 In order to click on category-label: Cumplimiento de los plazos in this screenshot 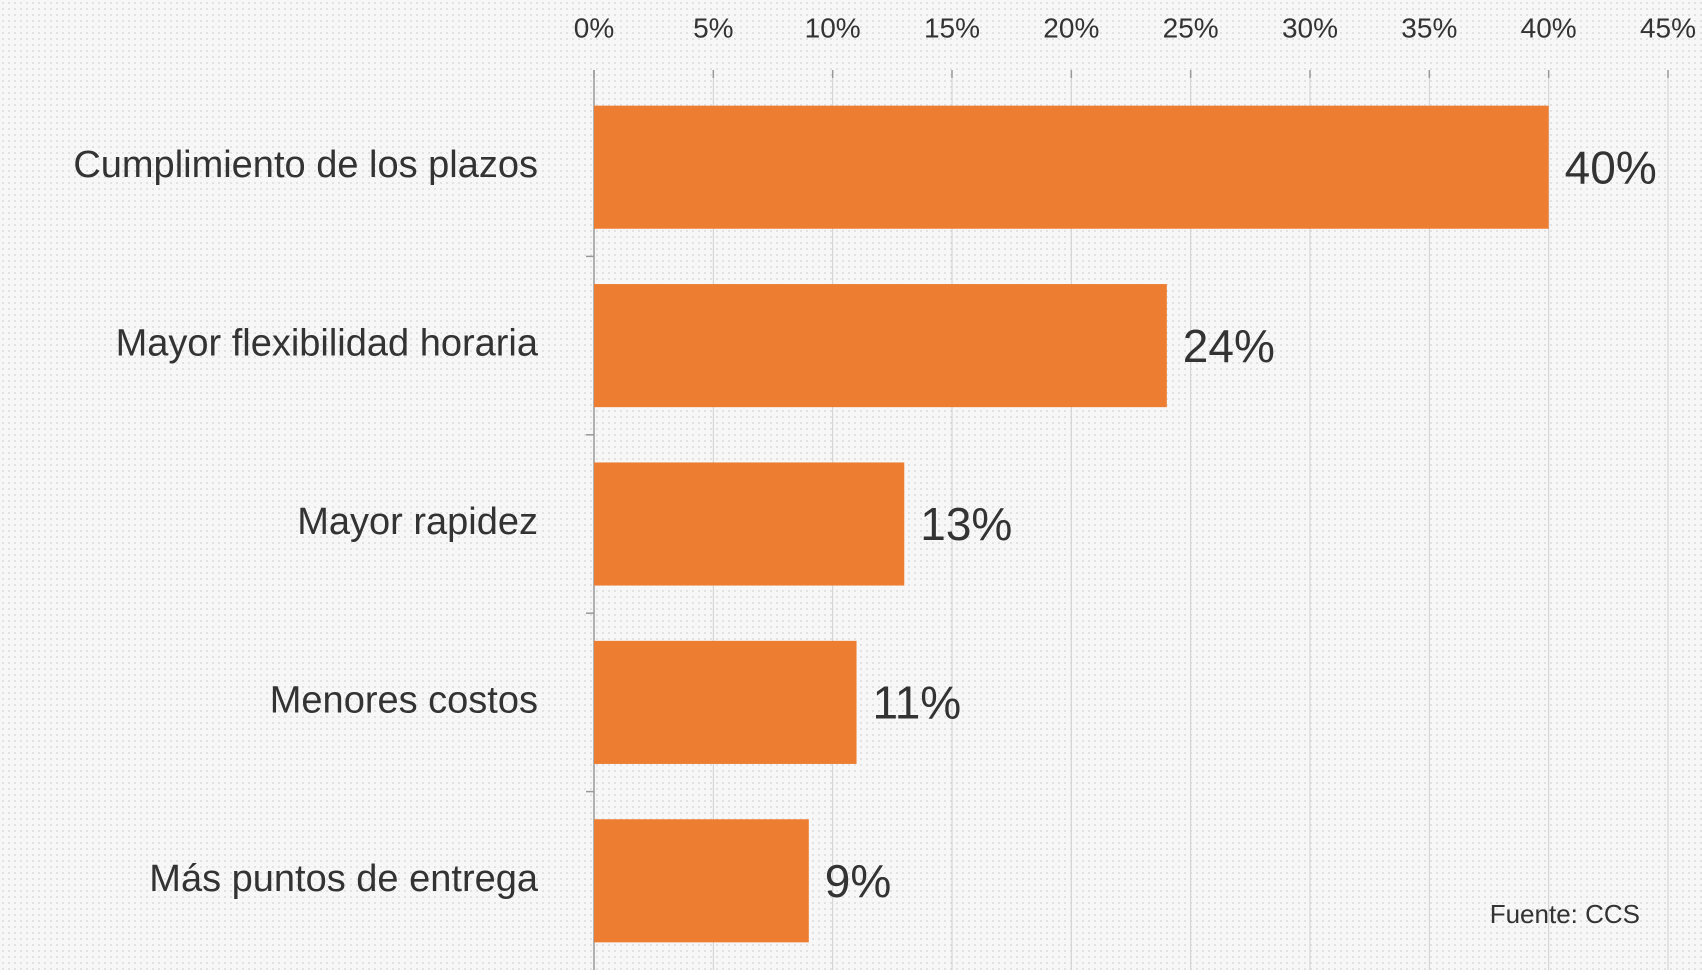, I will do `click(305, 165)`.